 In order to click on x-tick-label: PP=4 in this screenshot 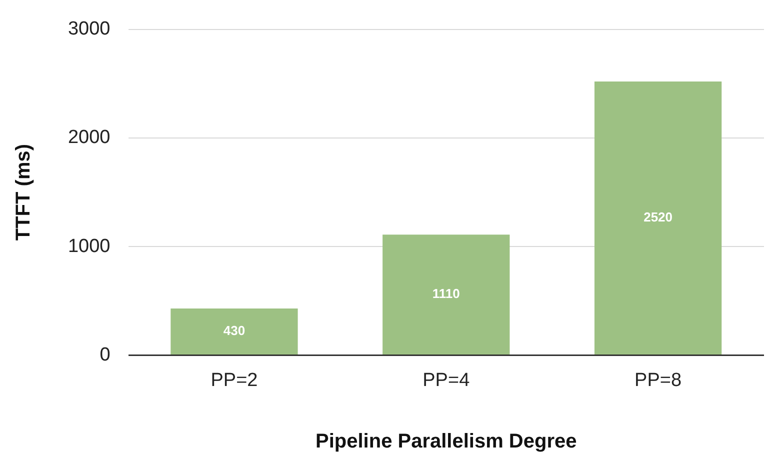, I will do `click(446, 380)`.